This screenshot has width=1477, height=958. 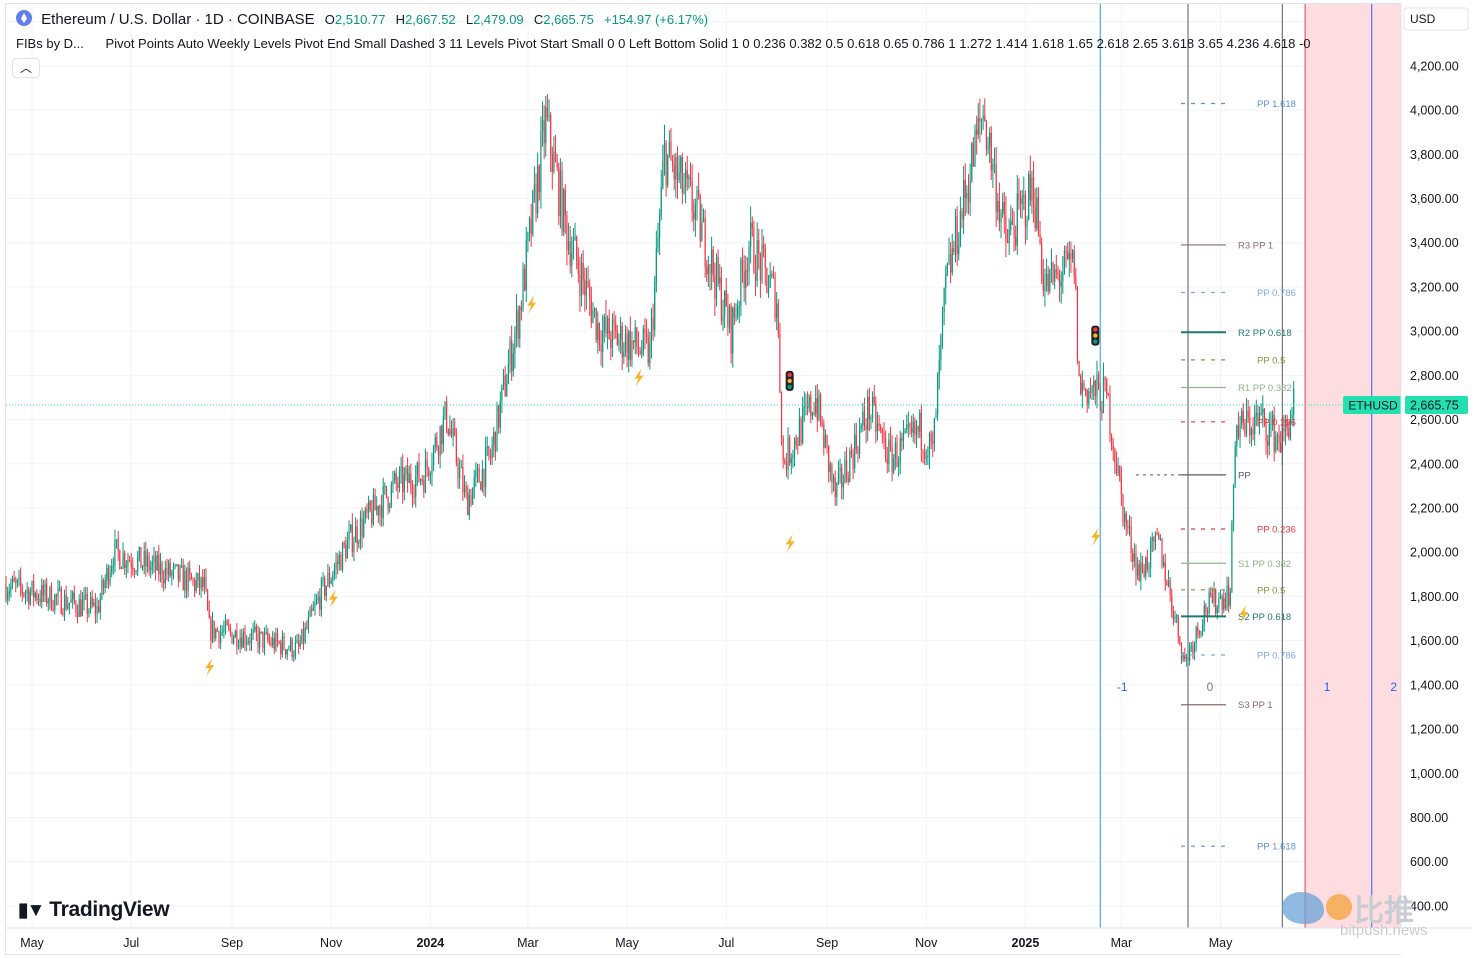 What do you see at coordinates (926, 943) in the screenshot?
I see `time-tick-label: Nov` at bounding box center [926, 943].